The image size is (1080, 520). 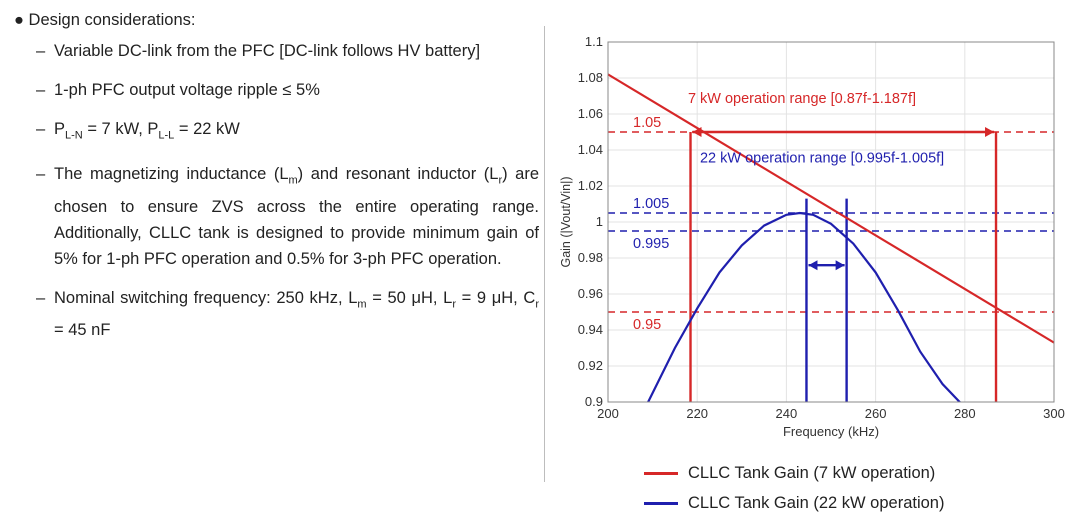 What do you see at coordinates (816, 502) in the screenshot?
I see `legend-label-22kw: CLLC Tank Gain (22 kW operation)` at bounding box center [816, 502].